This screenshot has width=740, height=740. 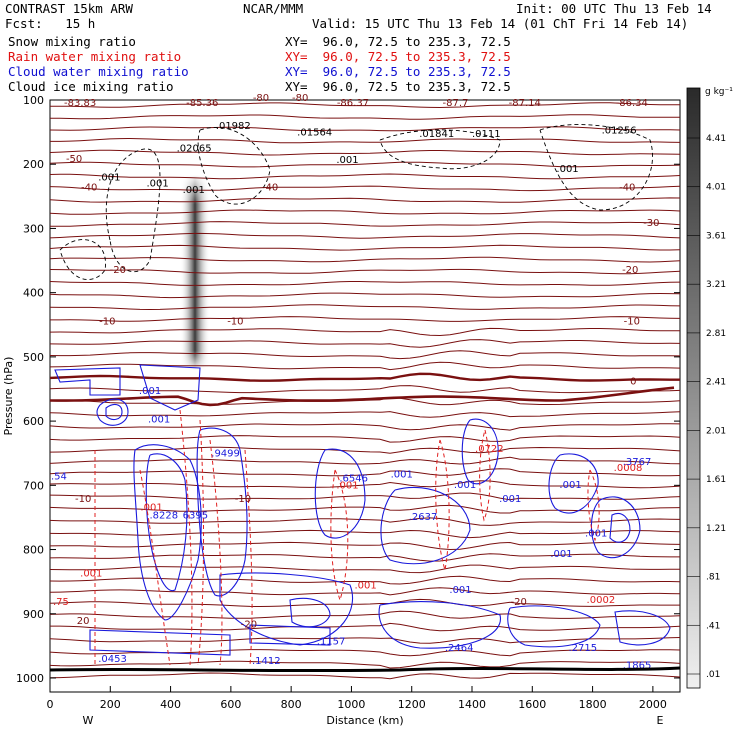 I want to click on cloud-label: .1865, so click(x=637, y=665).